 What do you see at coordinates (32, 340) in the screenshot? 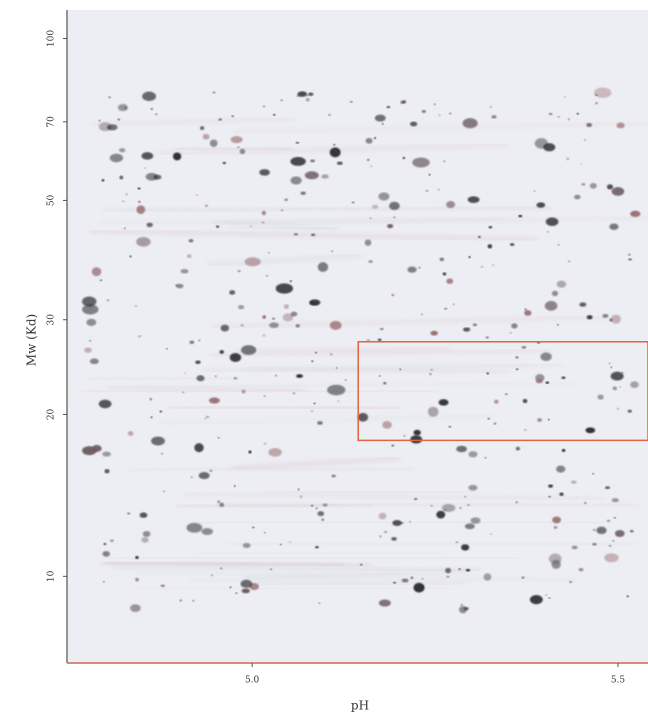
I see `y-axis-label: Mw (Kd)` at bounding box center [32, 340].